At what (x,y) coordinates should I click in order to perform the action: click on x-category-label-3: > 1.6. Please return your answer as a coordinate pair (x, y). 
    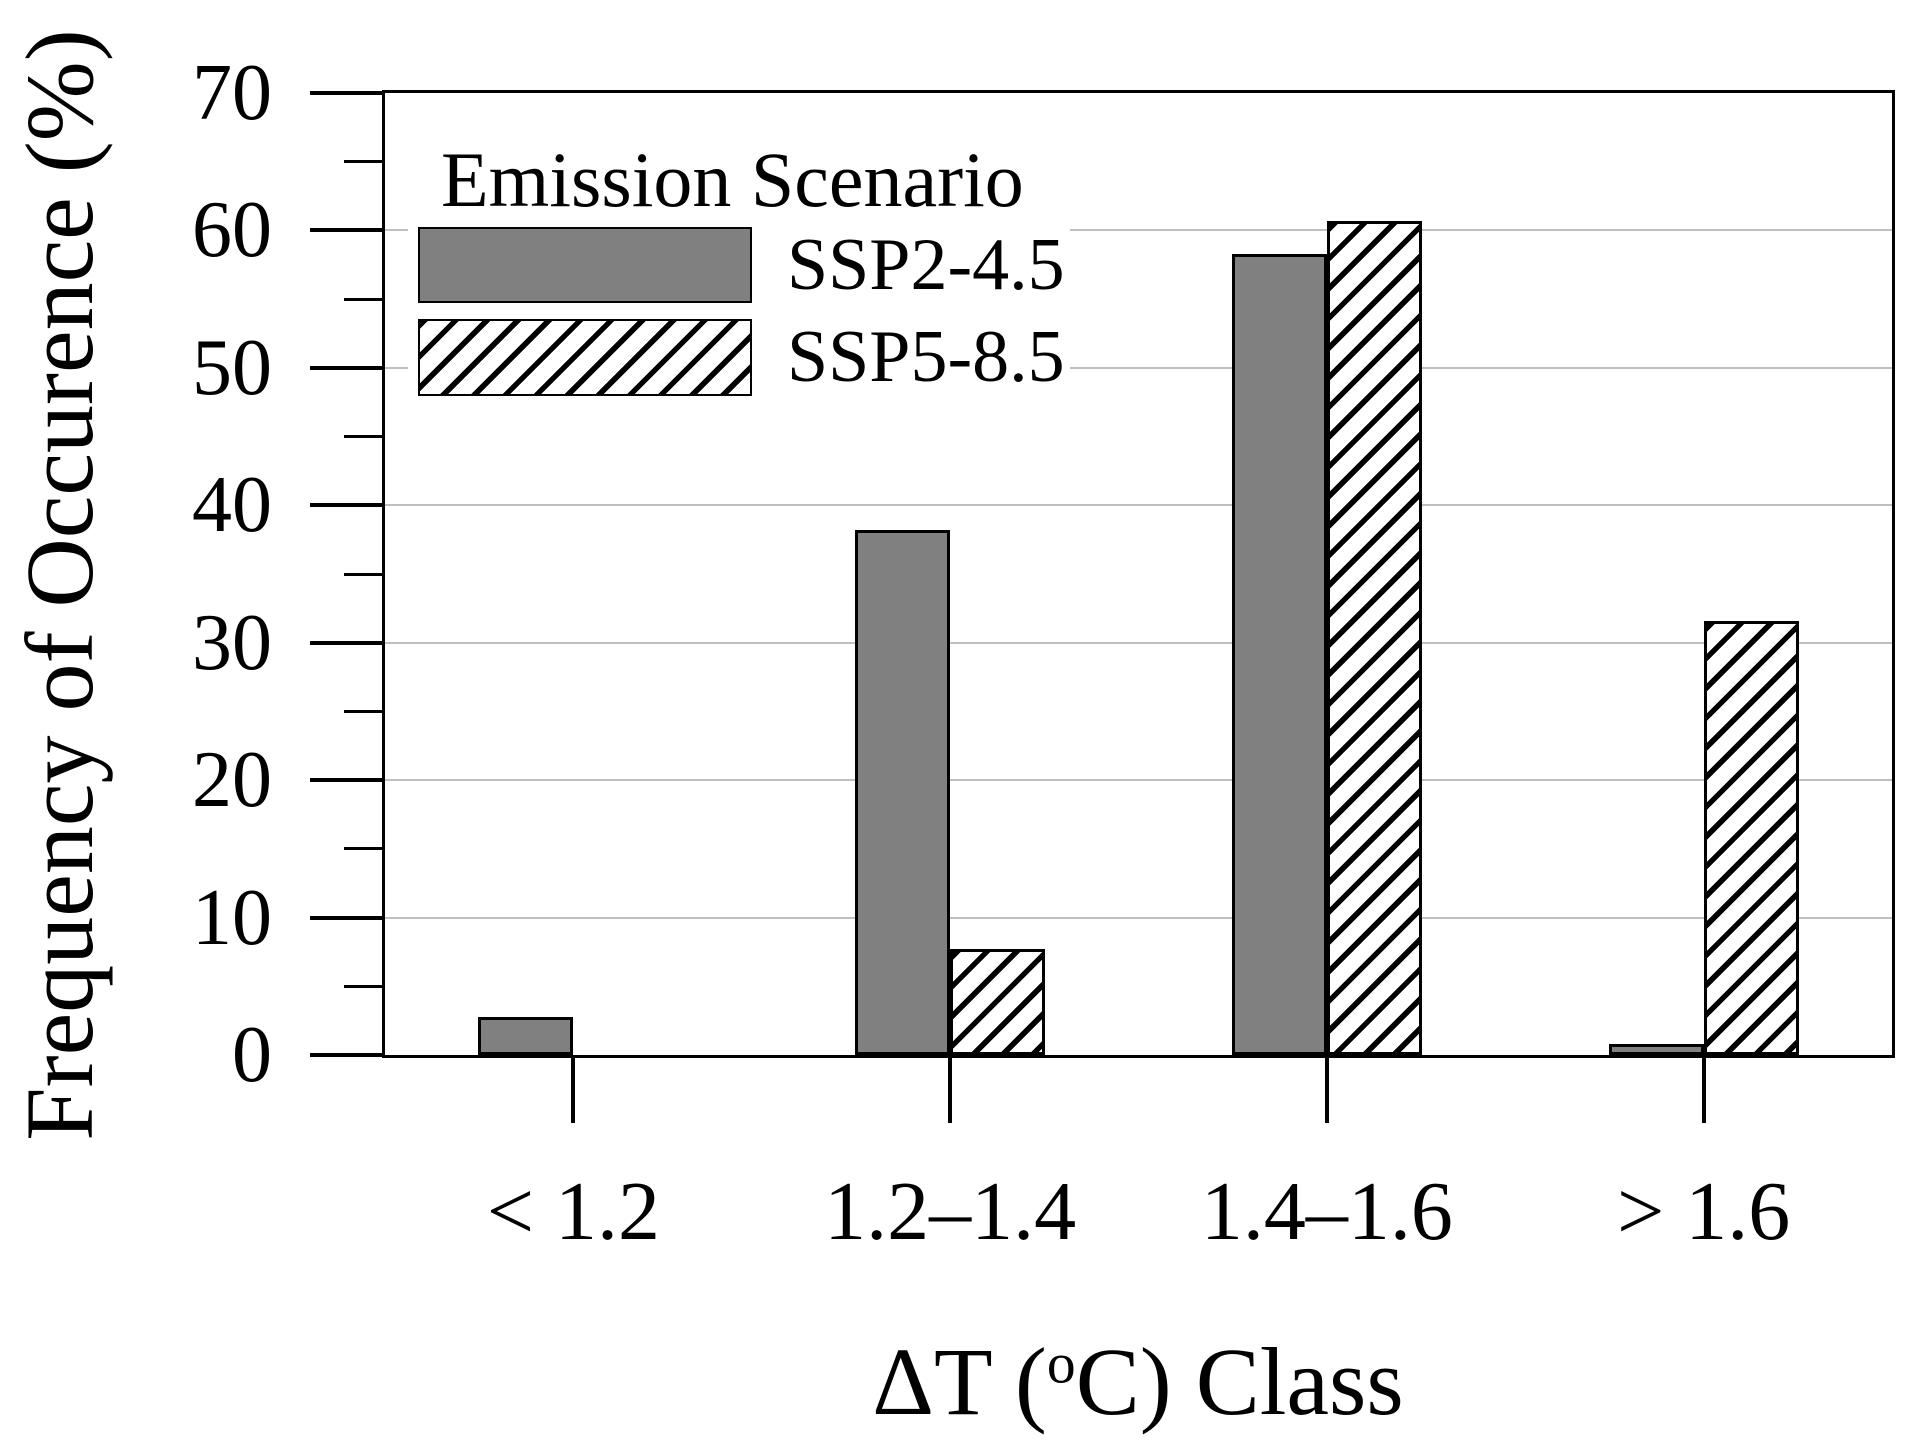
    Looking at the image, I should click on (1703, 1211).